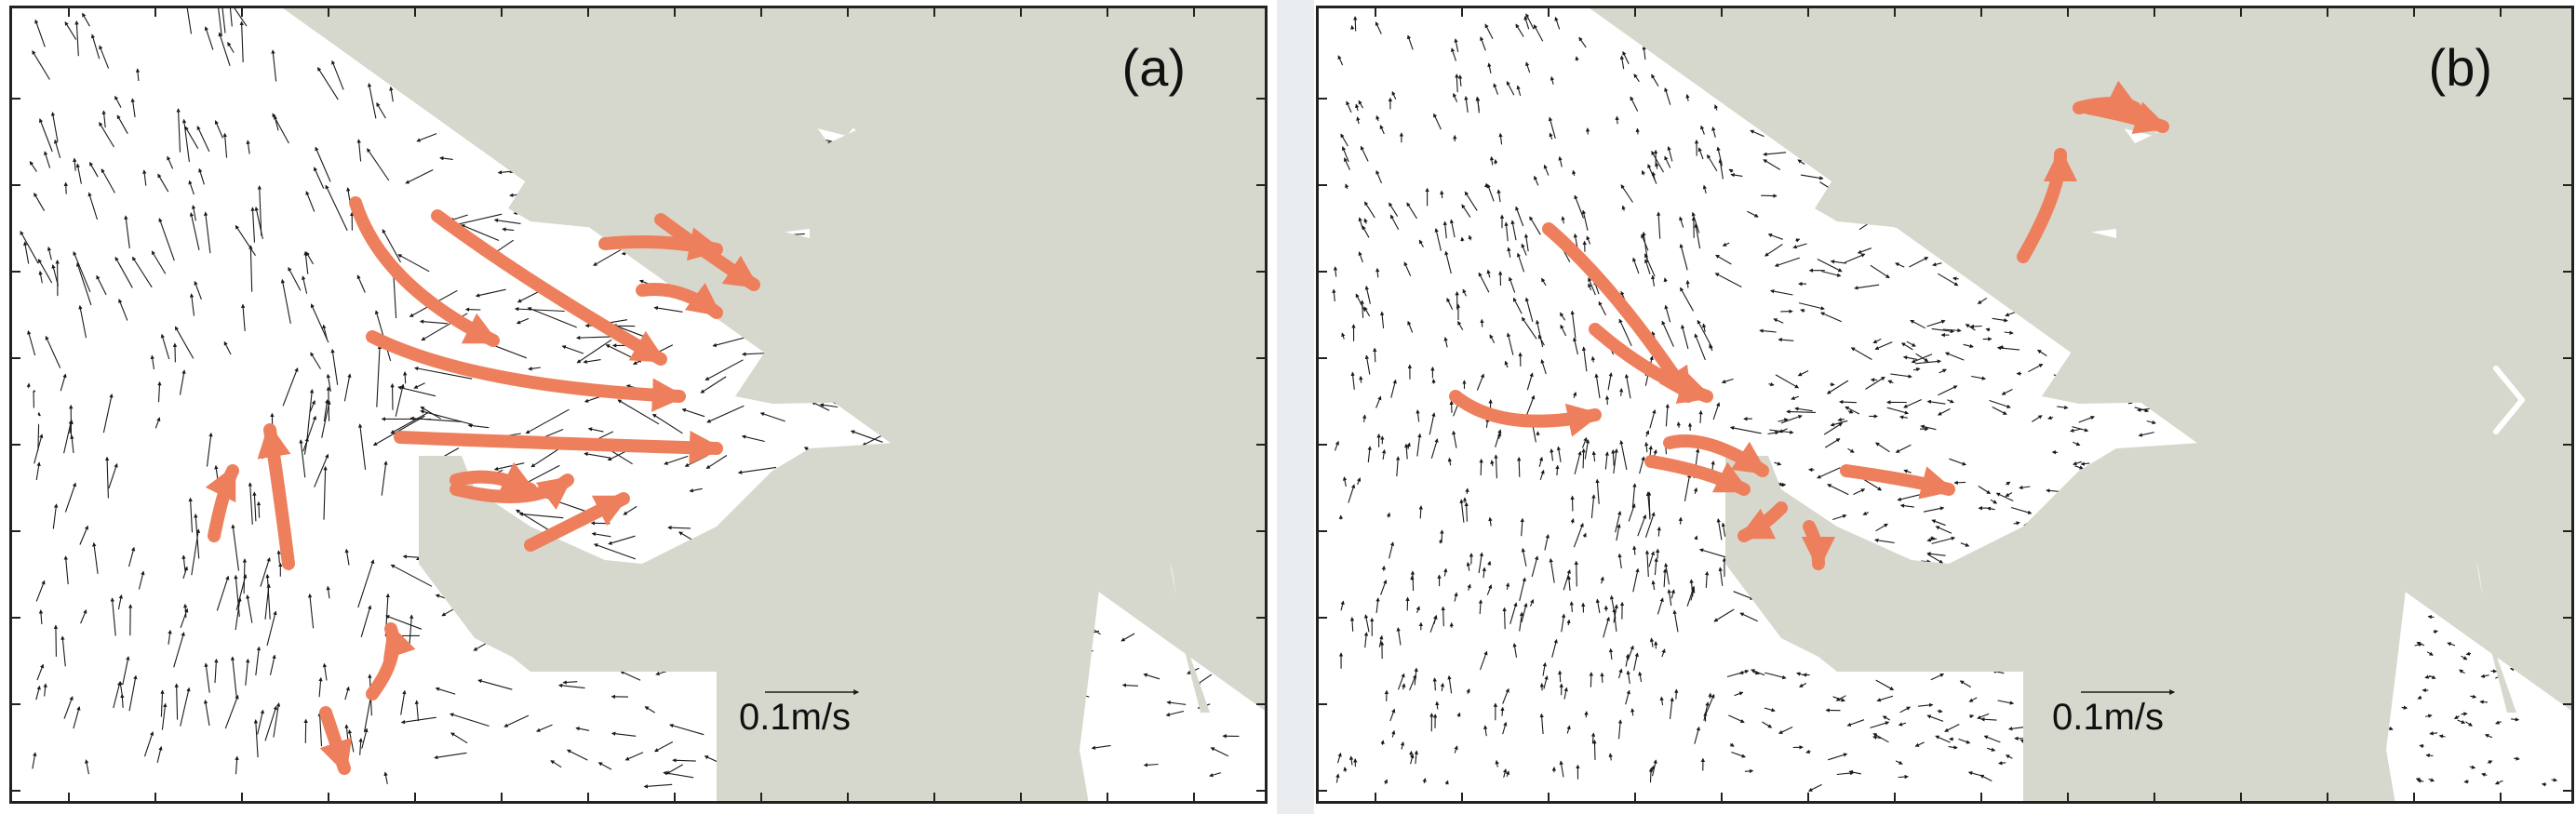 This screenshot has height=814, width=2576. Describe the element at coordinates (35, 400) in the screenshot. I see `prev-image-button` at that location.